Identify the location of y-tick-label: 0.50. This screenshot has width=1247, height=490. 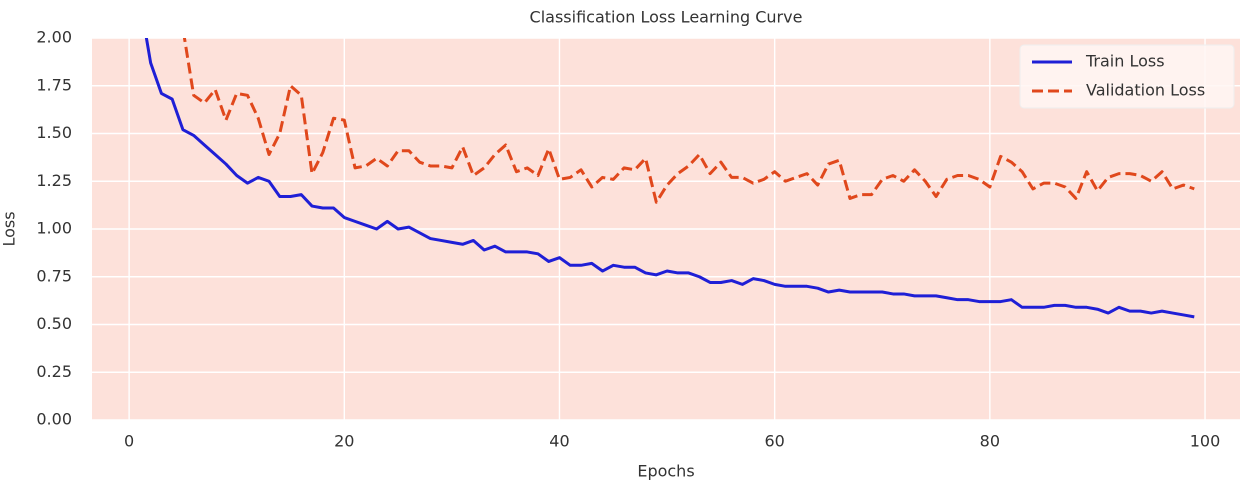
(54, 323).